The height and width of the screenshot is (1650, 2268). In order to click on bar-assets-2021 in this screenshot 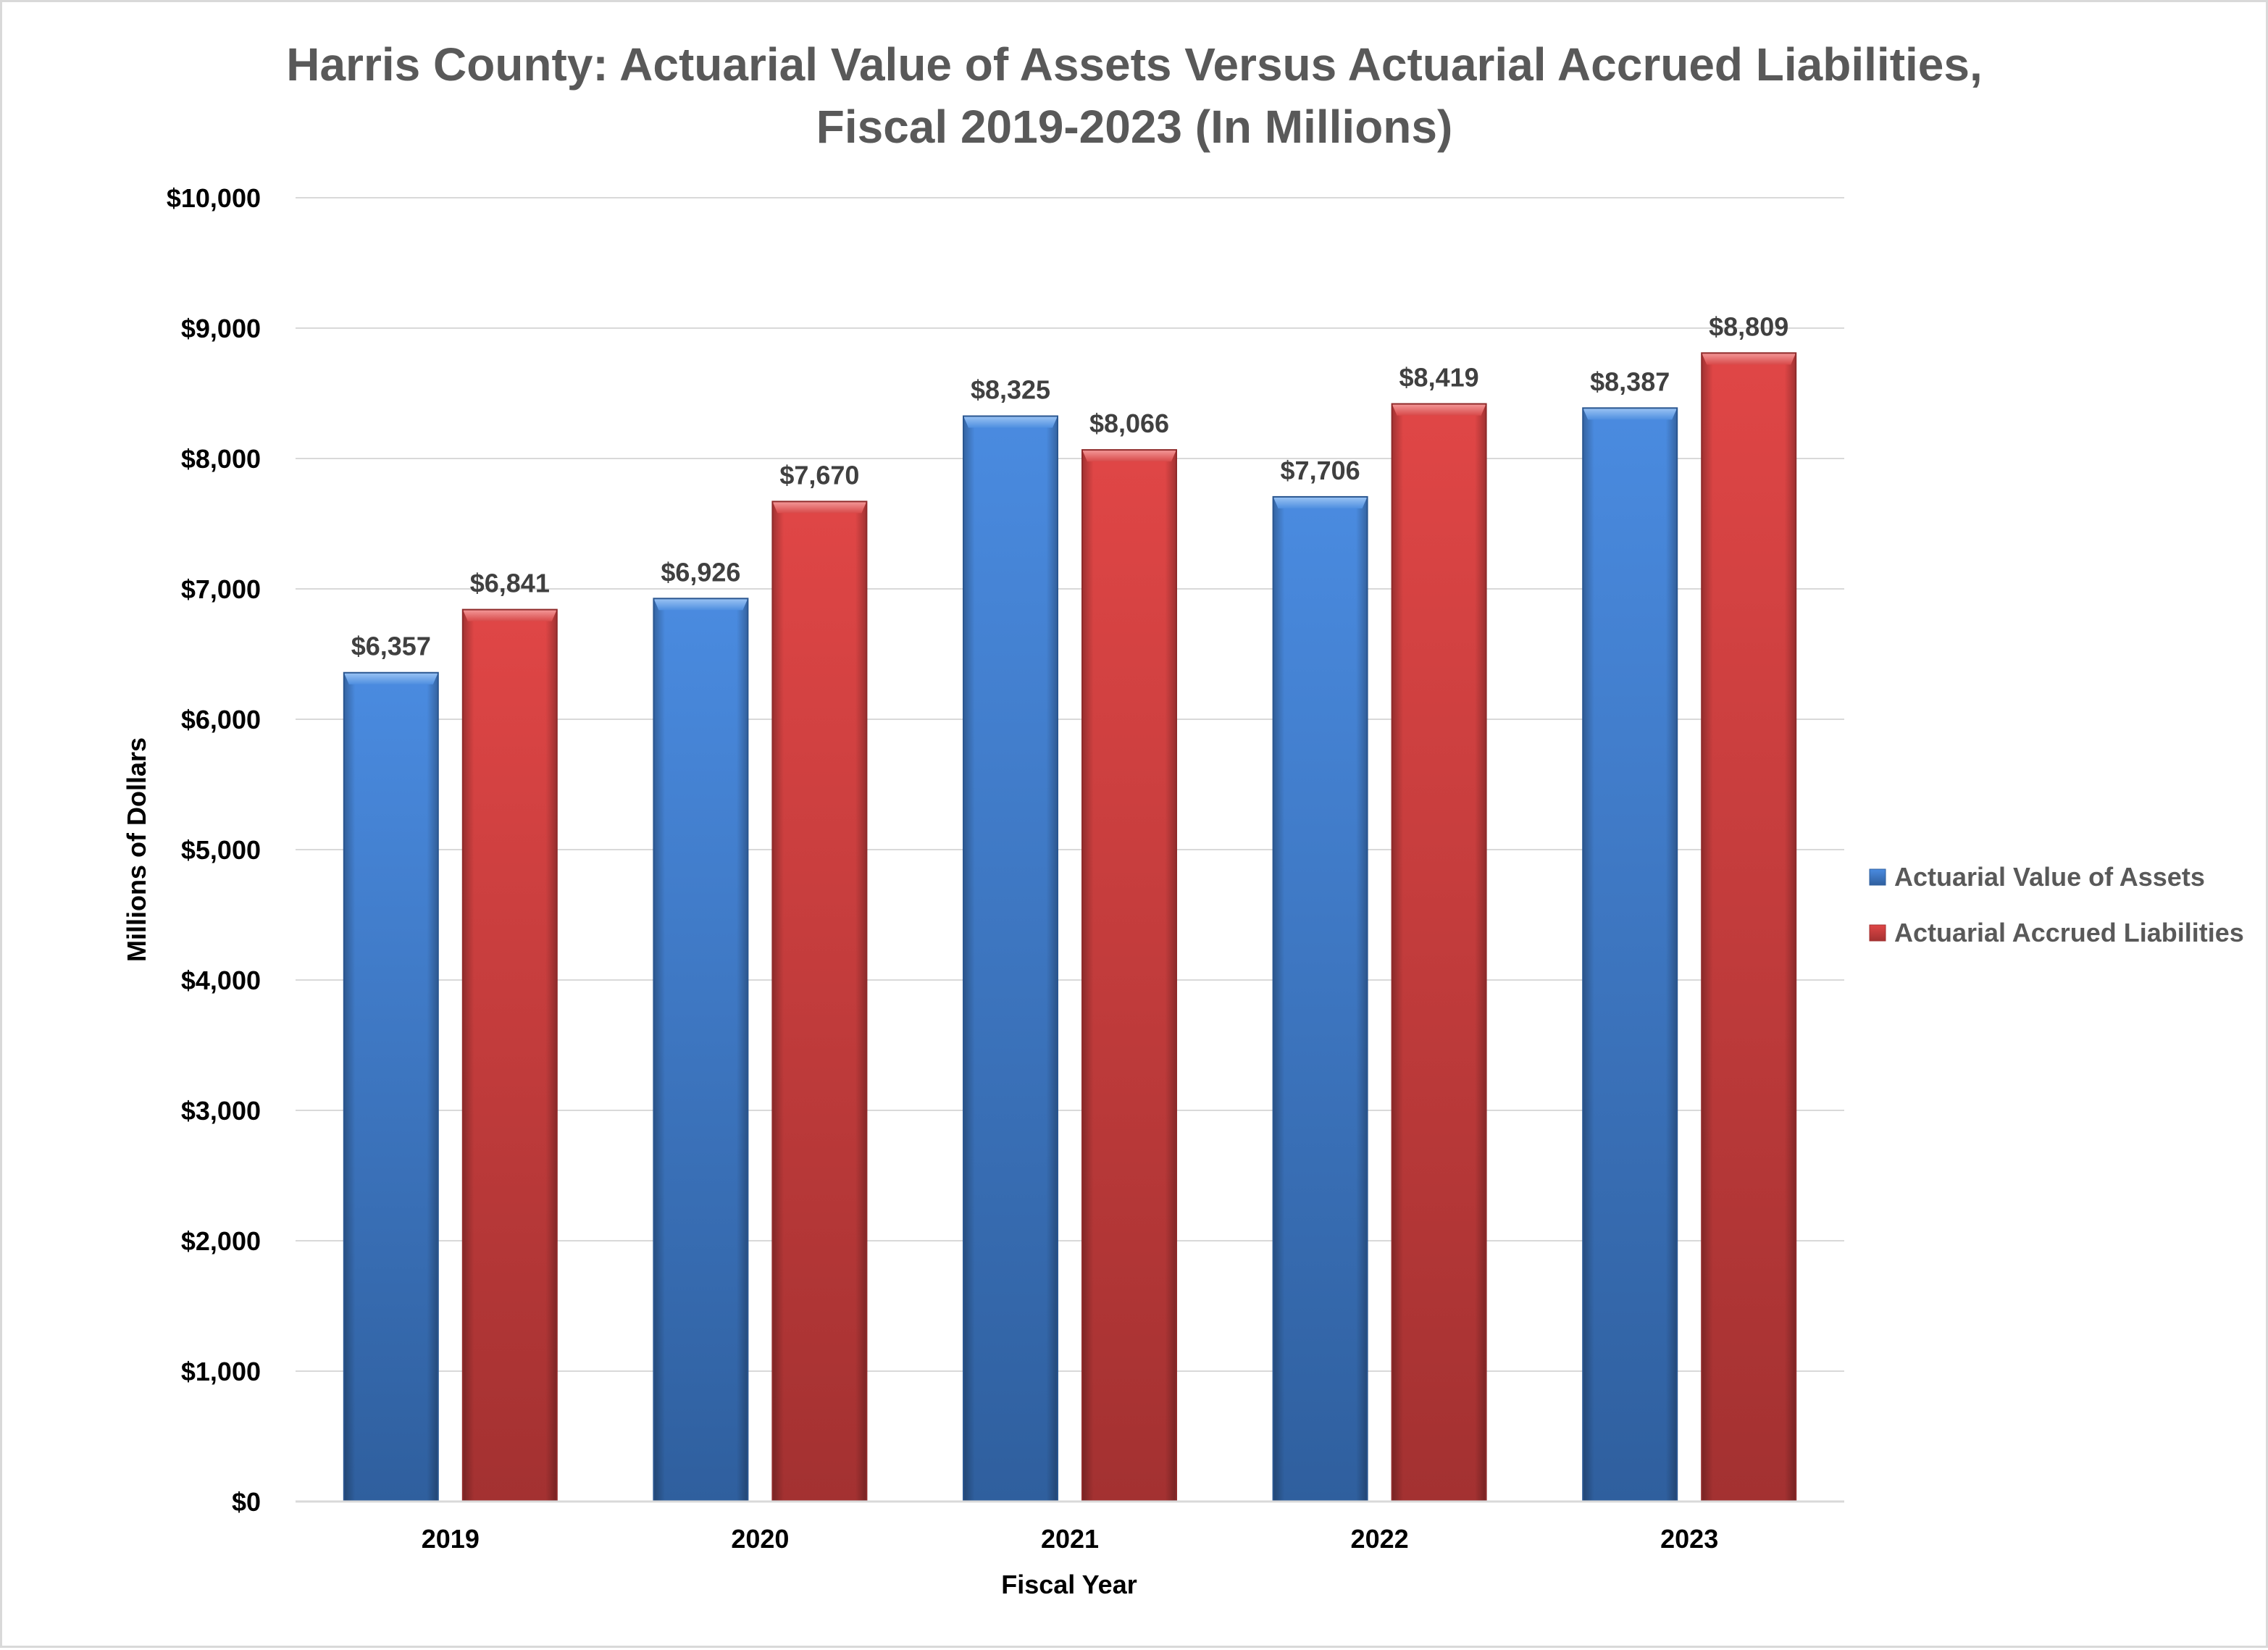, I will do `click(1011, 958)`.